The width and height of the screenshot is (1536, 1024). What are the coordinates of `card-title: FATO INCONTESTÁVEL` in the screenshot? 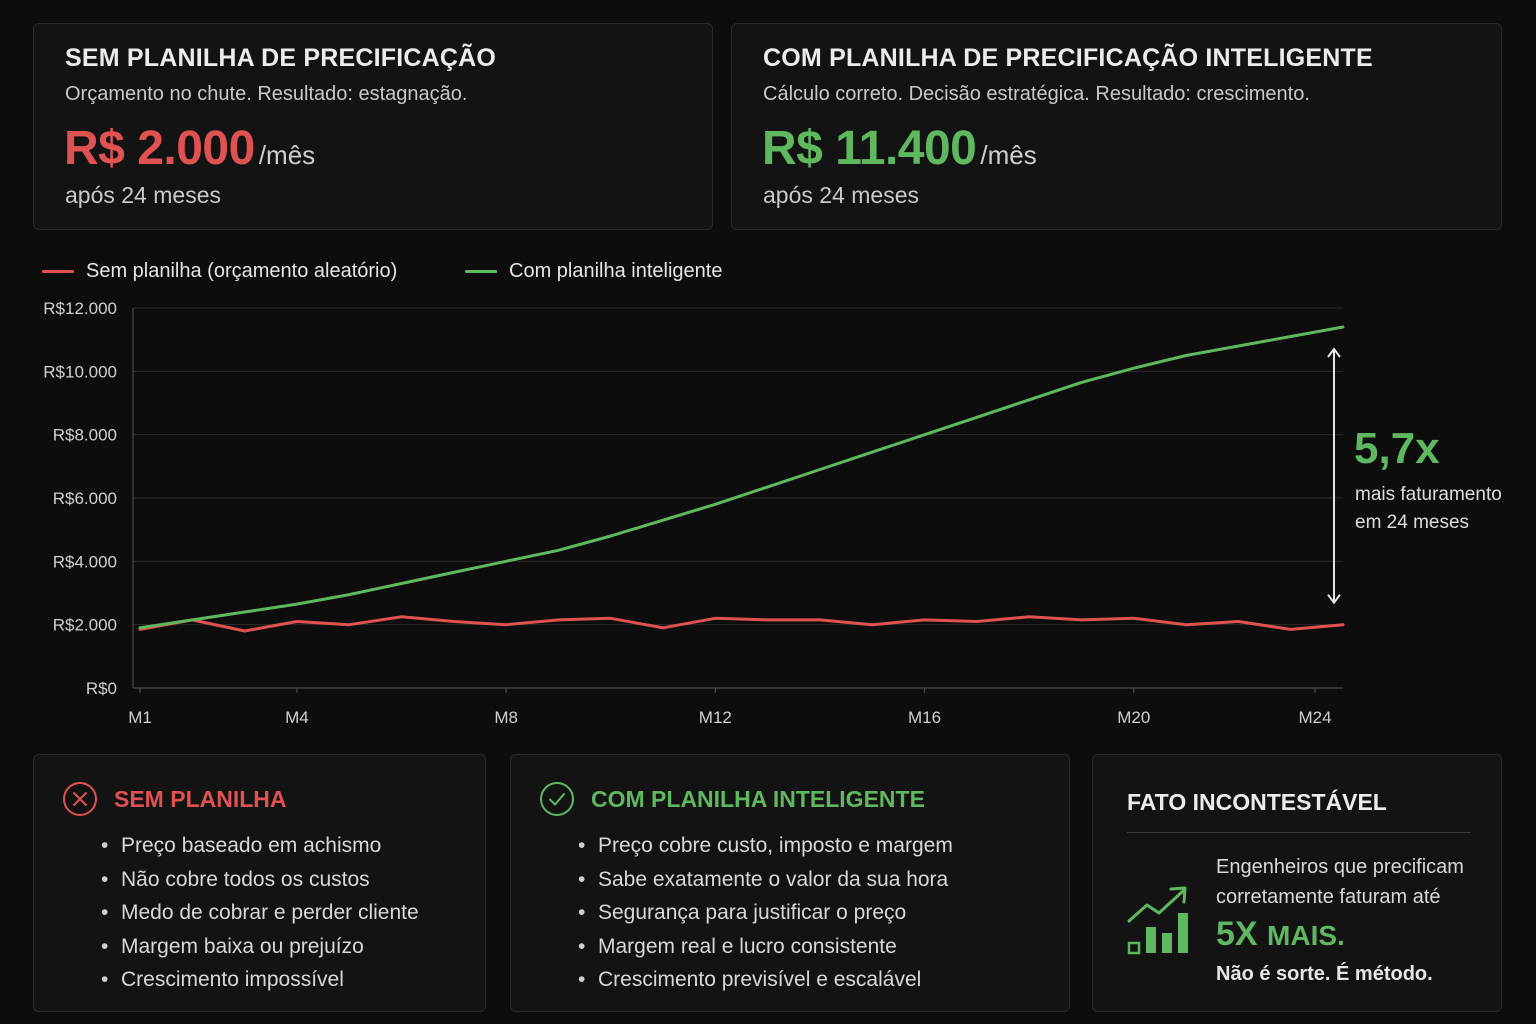 It's located at (1257, 802).